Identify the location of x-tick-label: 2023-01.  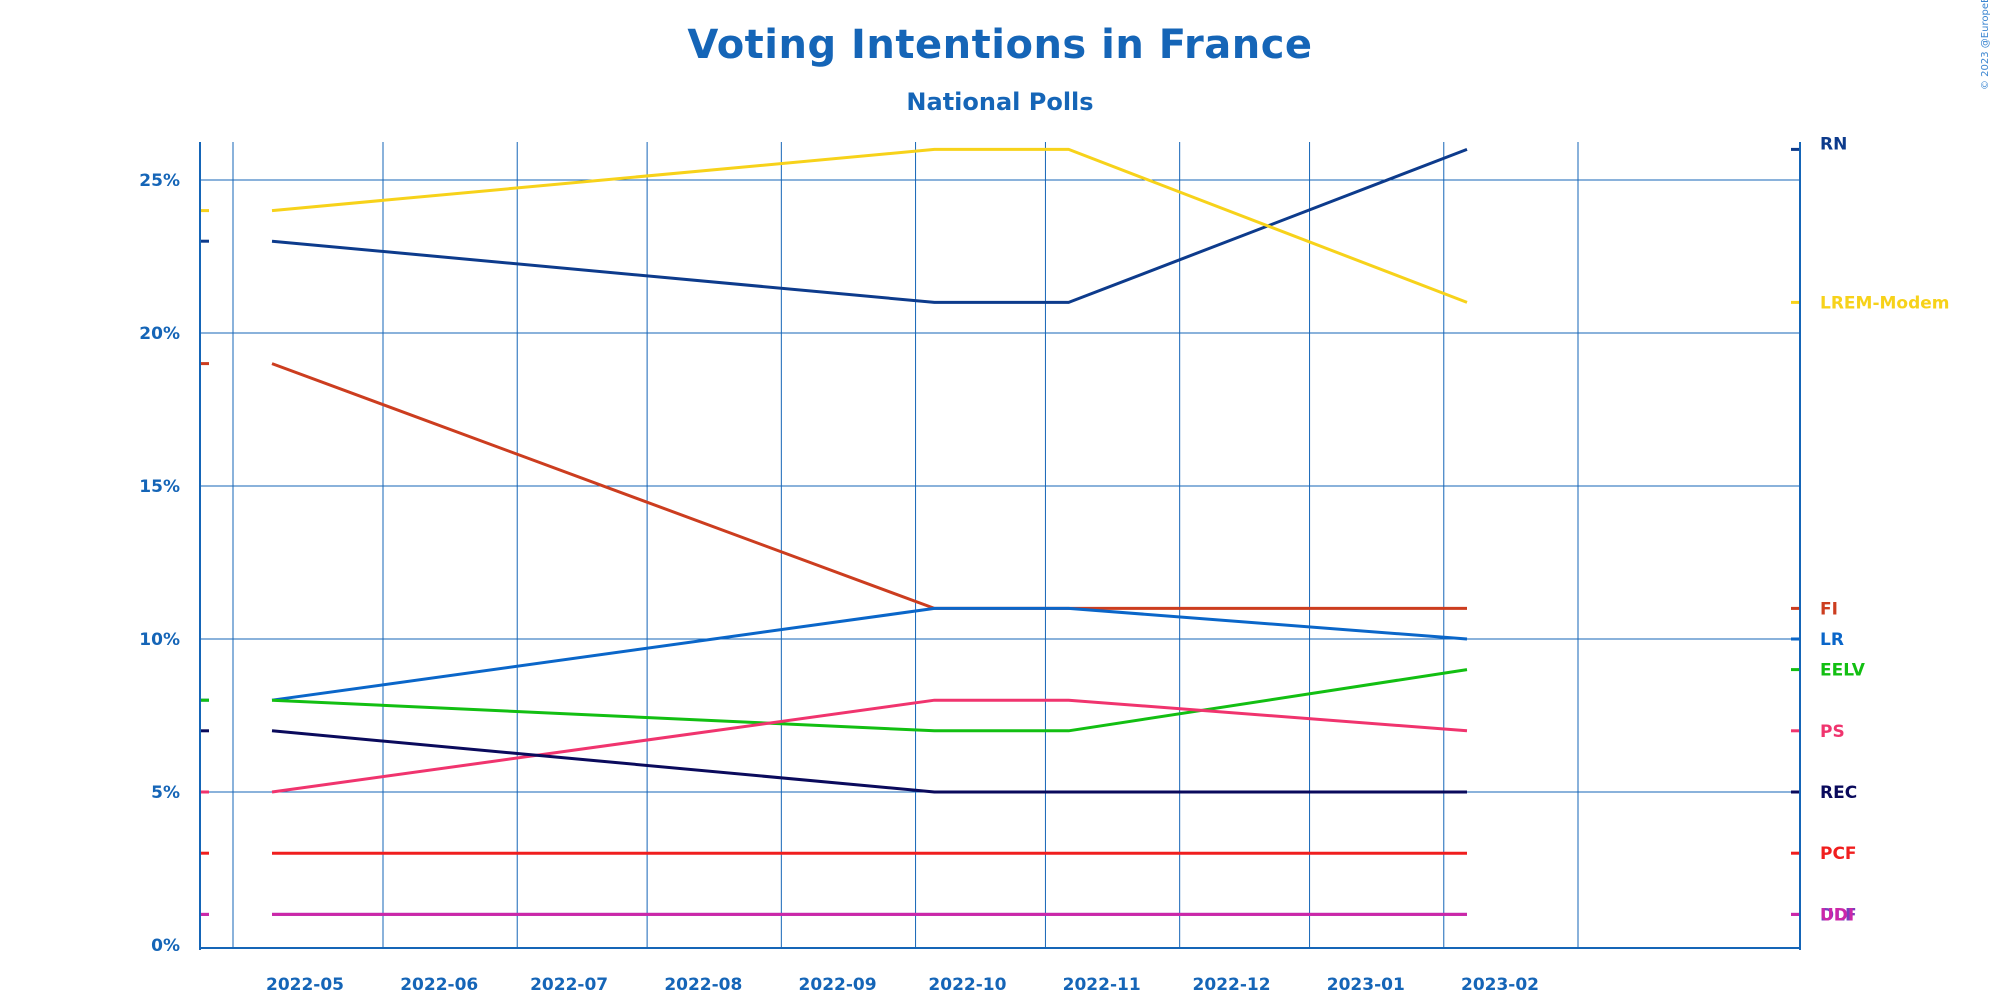
(1366, 985).